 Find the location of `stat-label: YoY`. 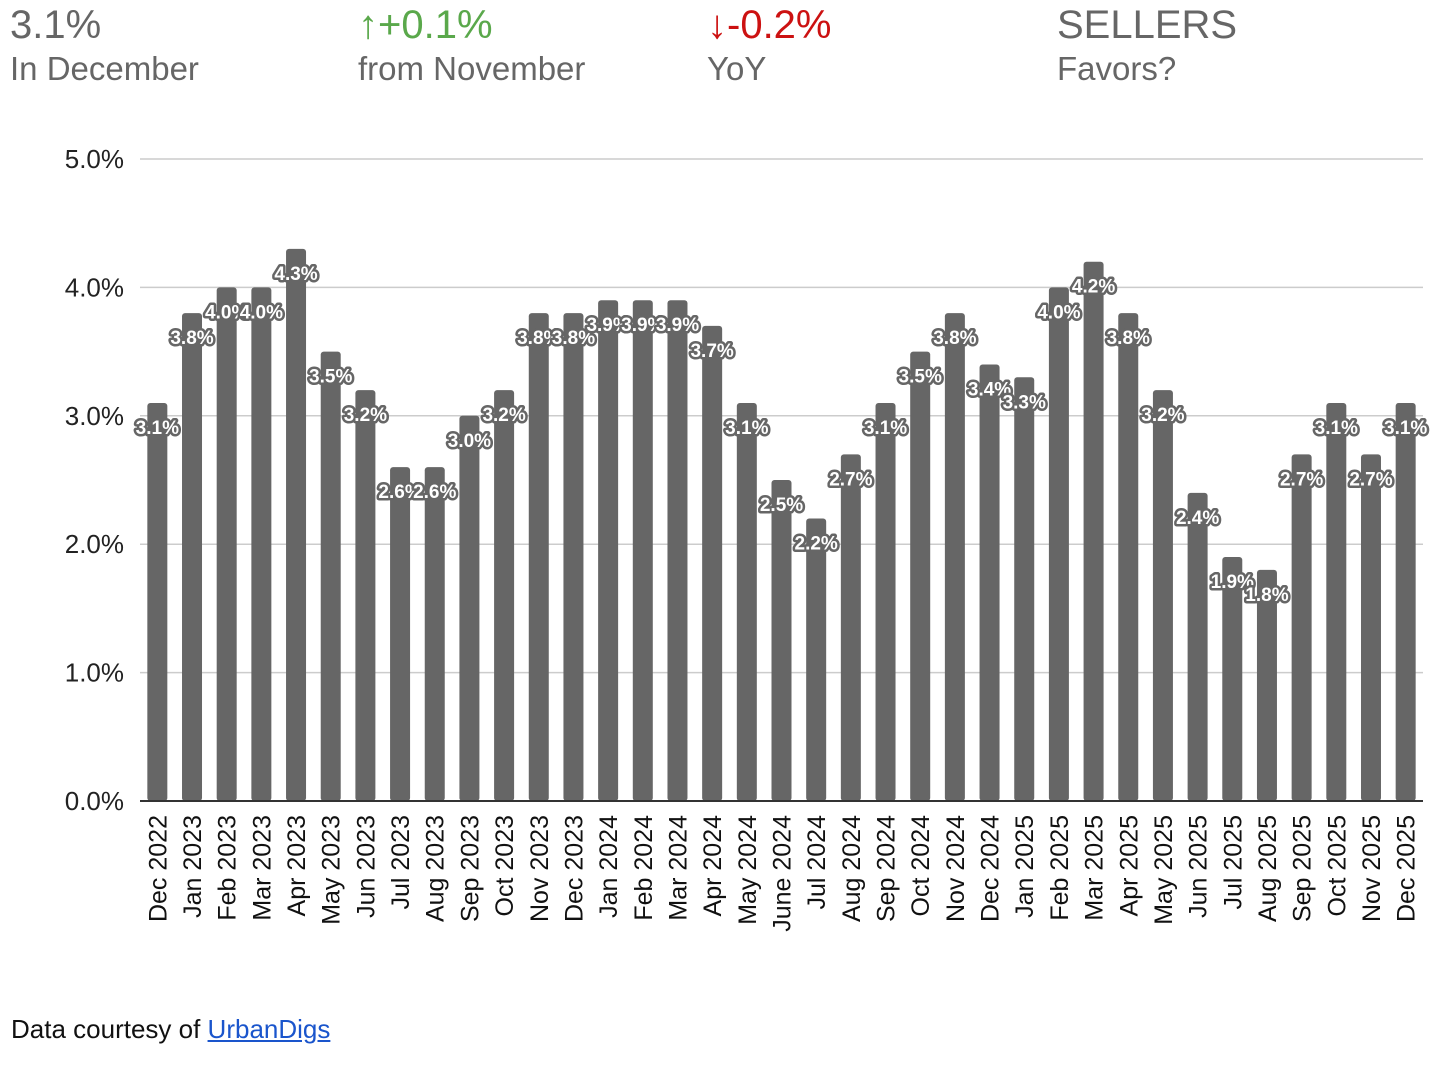

stat-label: YoY is located at coordinates (737, 68).